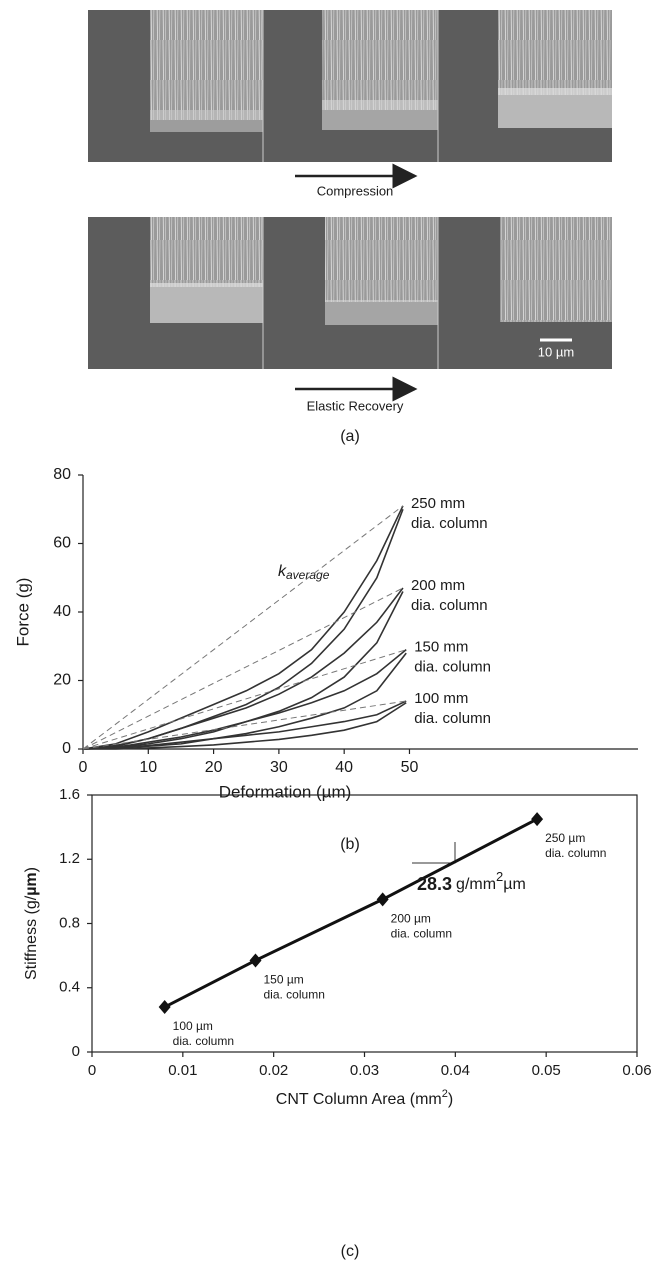 This screenshot has width=651, height=1268. I want to click on x-tick-label: 0.02, so click(273, 1070).